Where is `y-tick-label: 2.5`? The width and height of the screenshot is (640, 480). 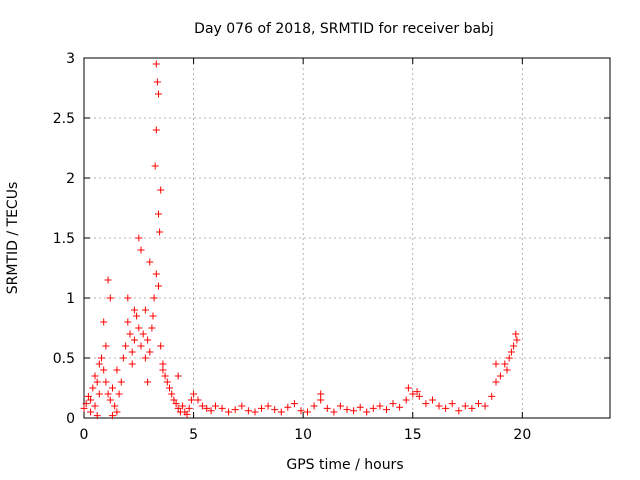
y-tick-label: 2.5 is located at coordinates (64, 119).